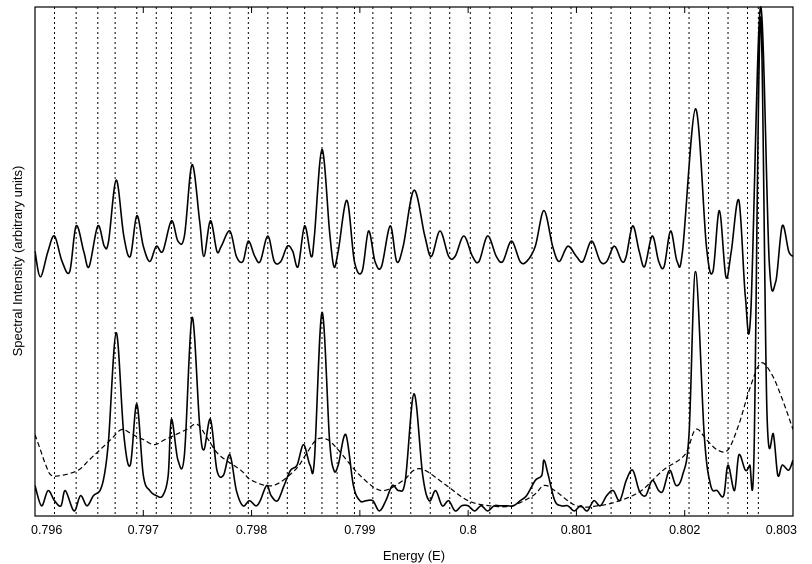  Describe the element at coordinates (143, 530) in the screenshot. I see `x-tick-label: 0.797` at that location.